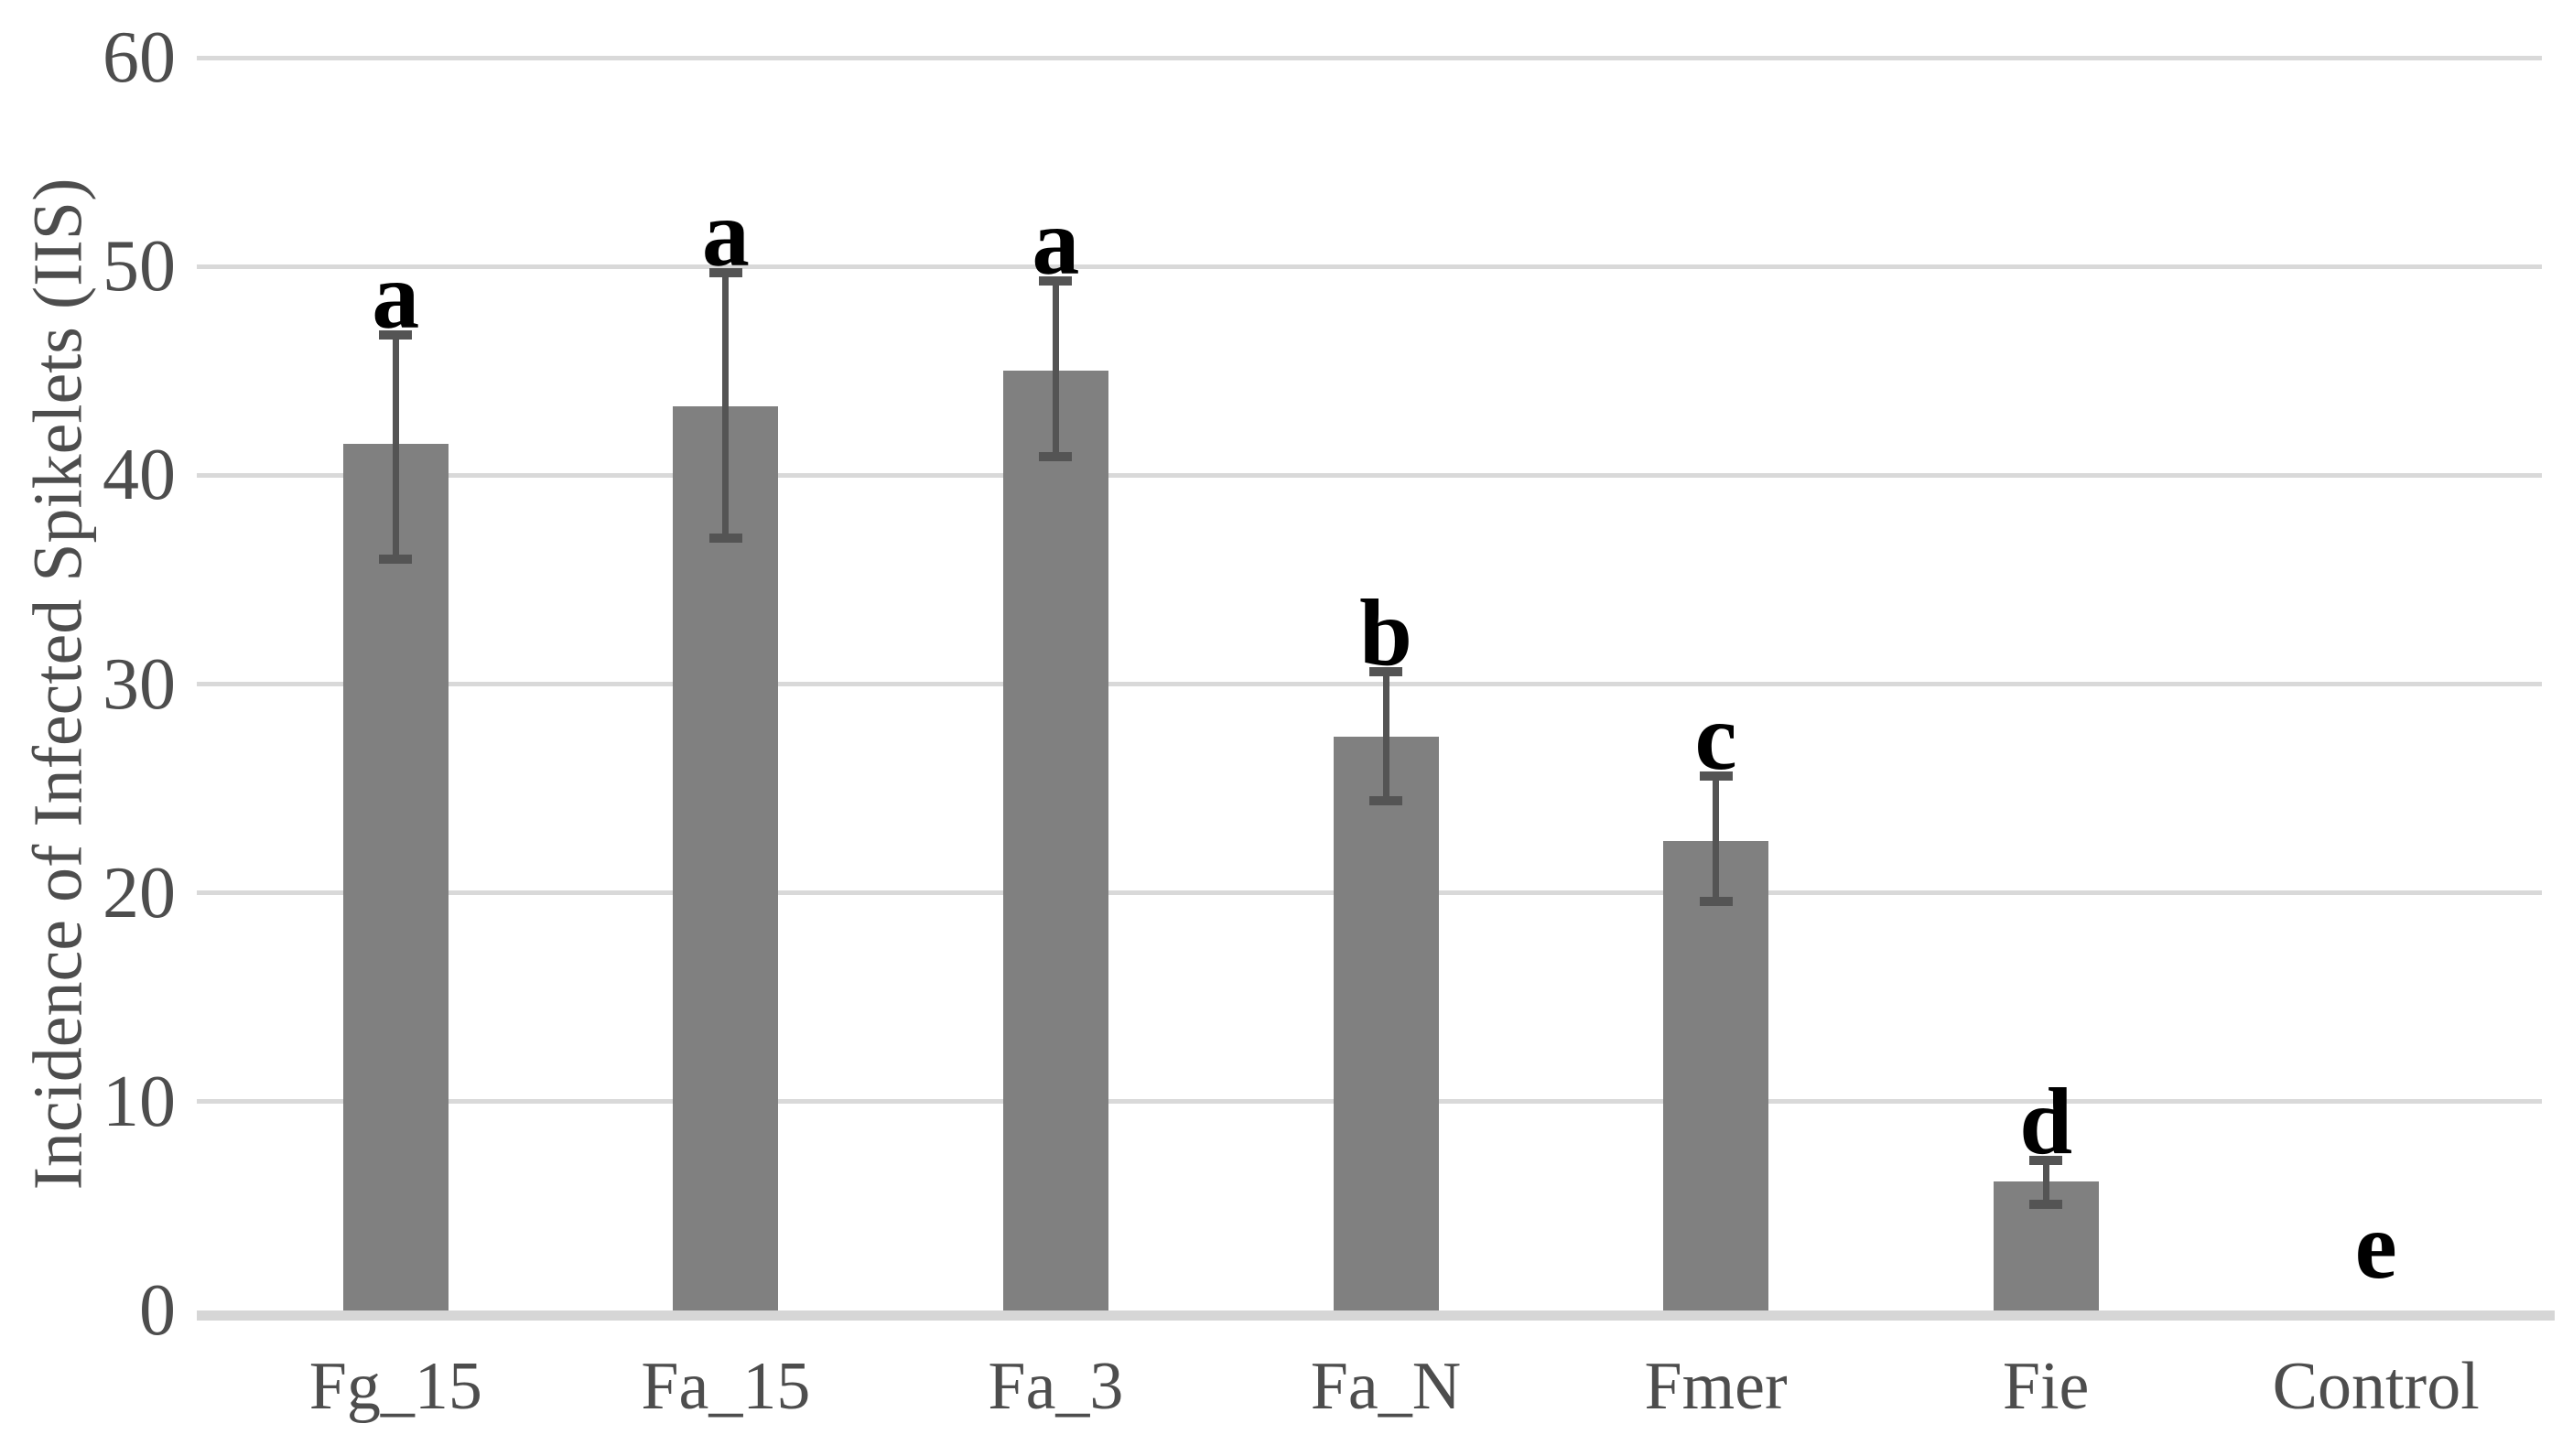 This screenshot has height=1456, width=2573. What do you see at coordinates (1716, 1386) in the screenshot?
I see `x-category-label: Fmer` at bounding box center [1716, 1386].